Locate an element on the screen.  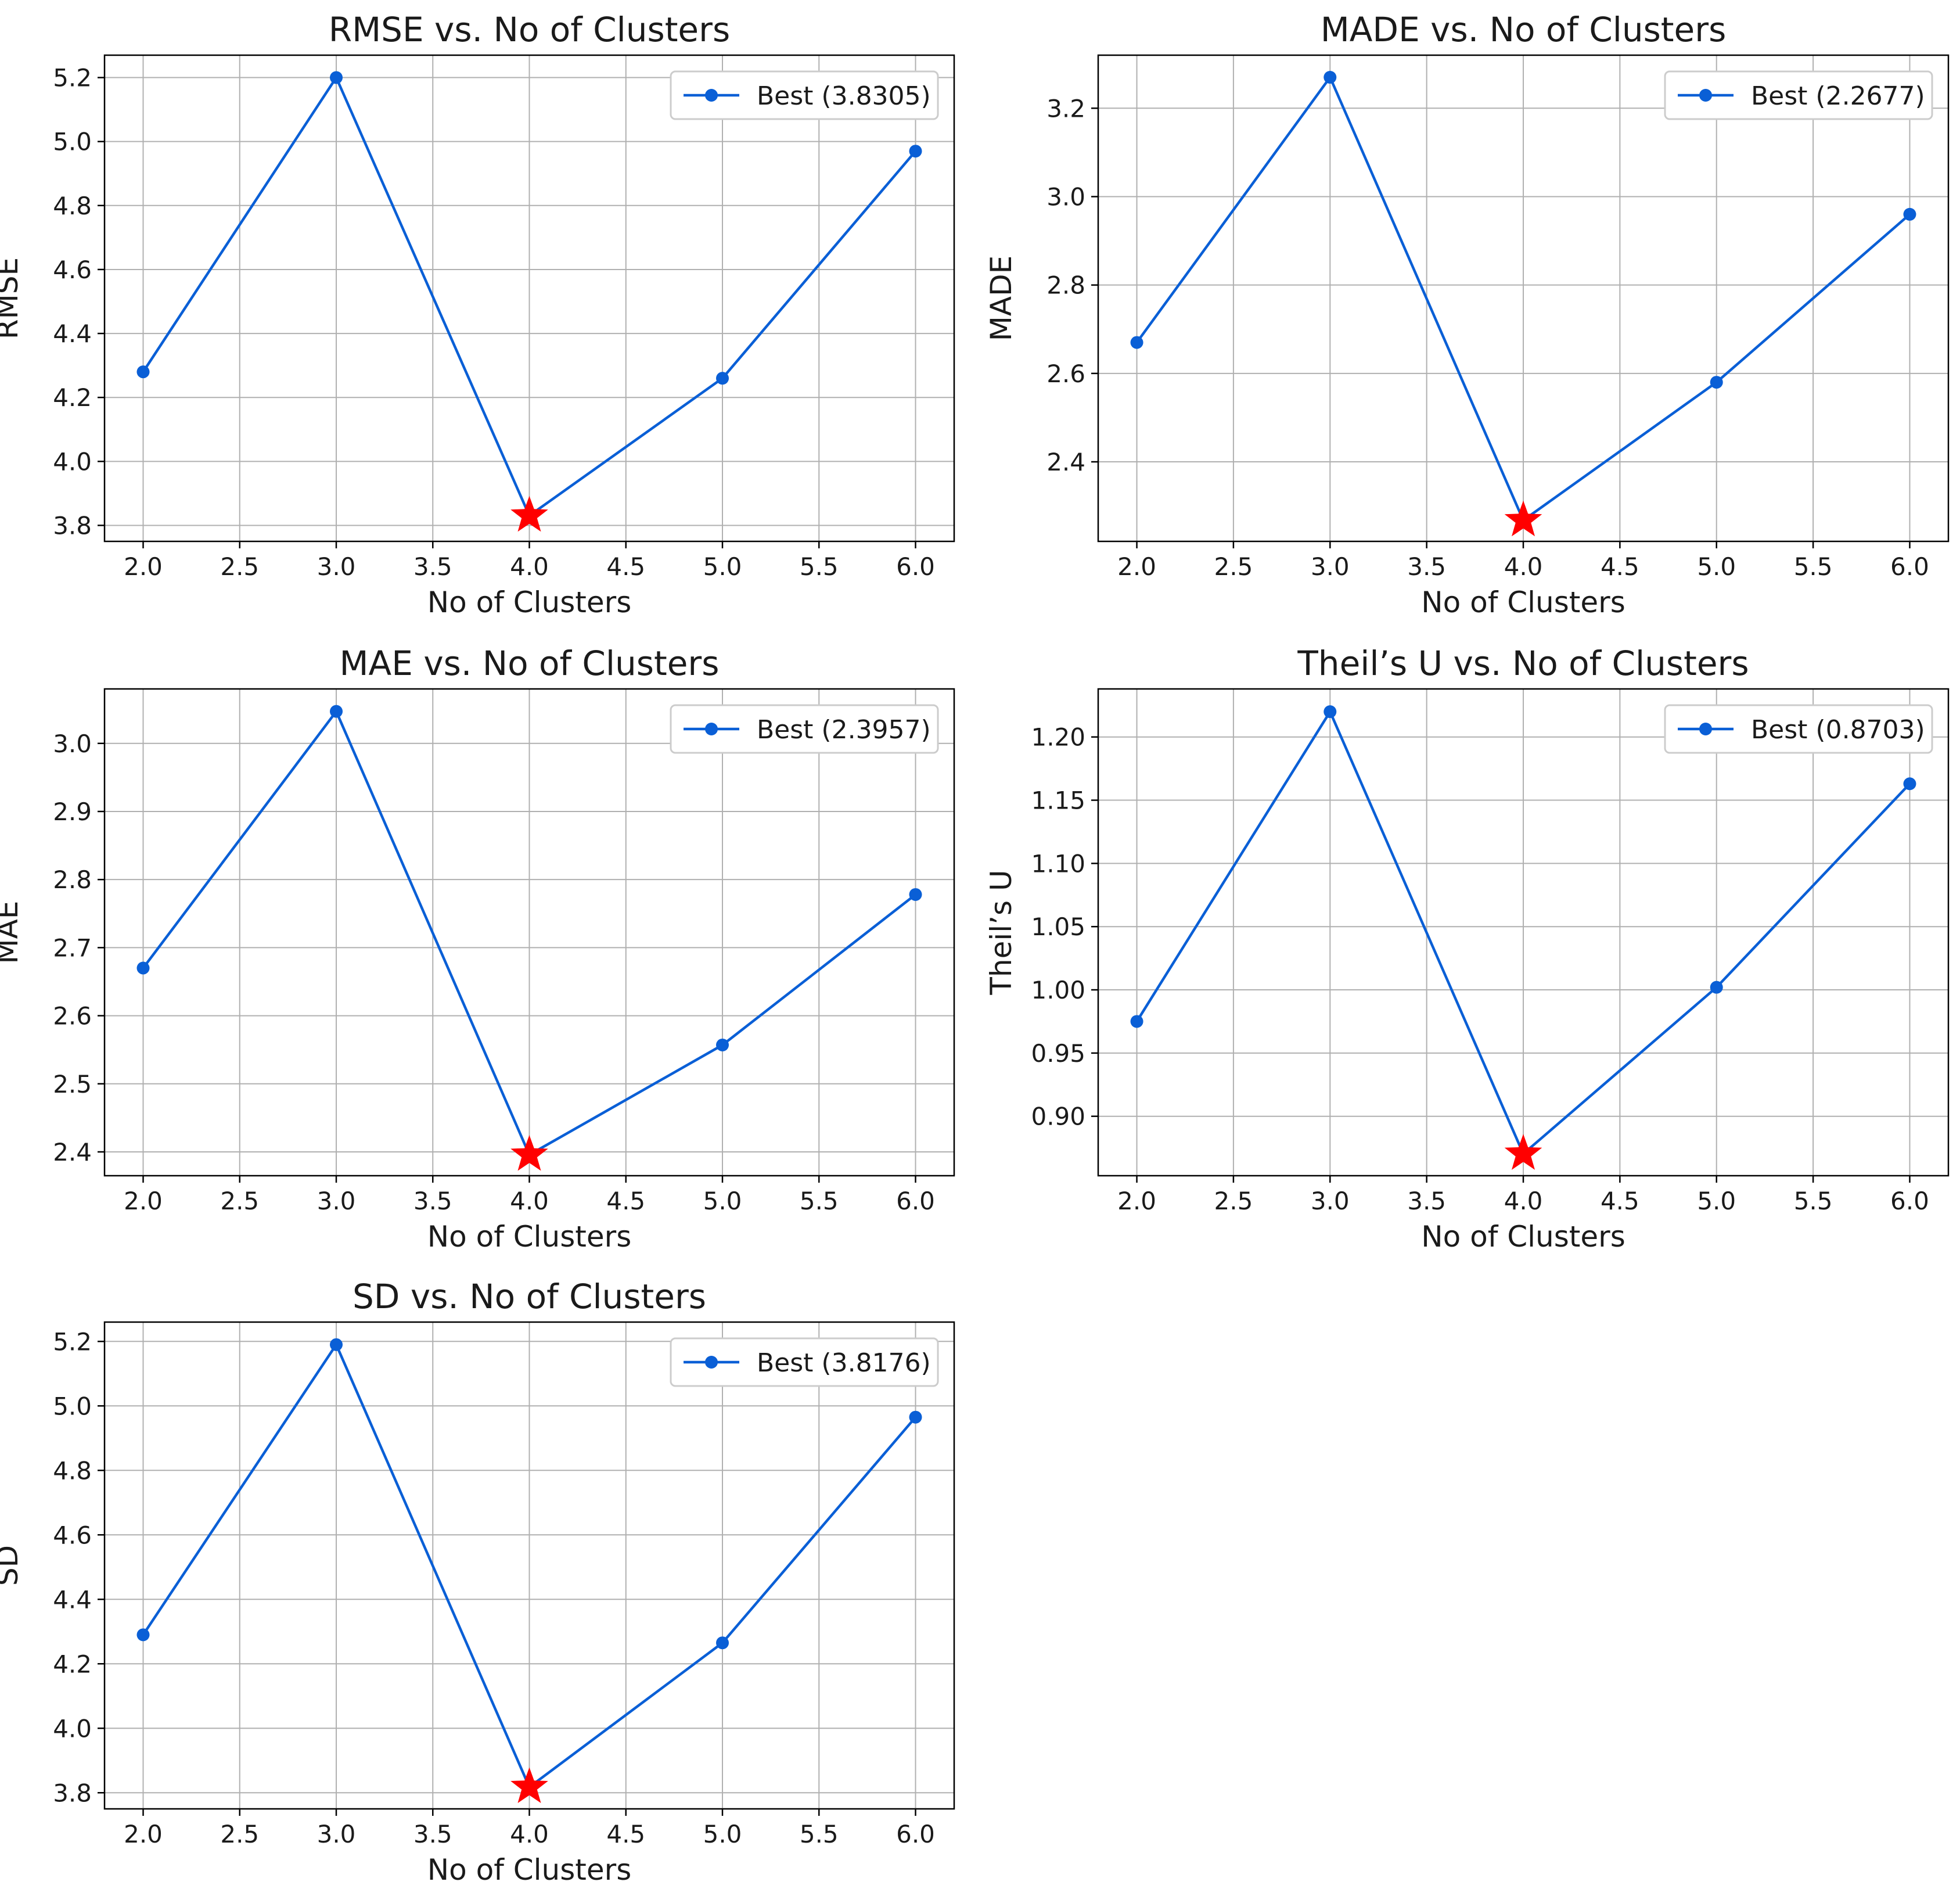
legend-label: Best (3.8305) is located at coordinates (844, 96).